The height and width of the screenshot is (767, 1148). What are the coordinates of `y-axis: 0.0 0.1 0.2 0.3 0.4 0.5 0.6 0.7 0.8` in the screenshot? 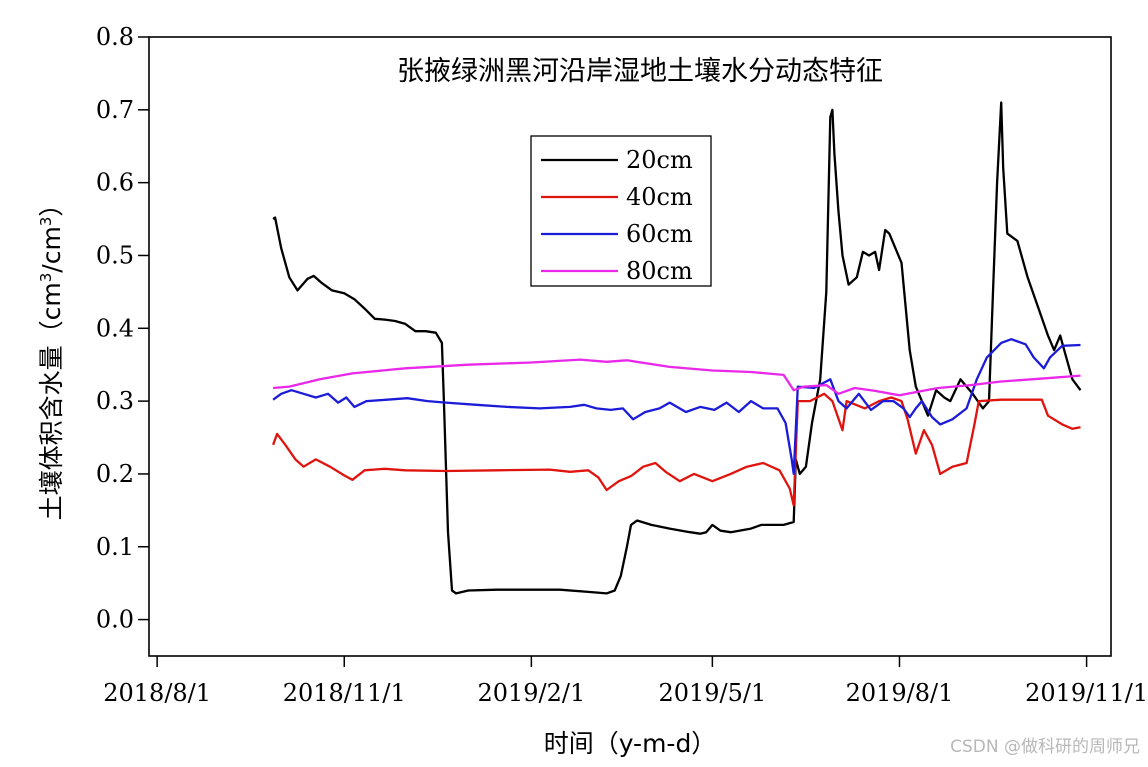 It's located at (122, 328).